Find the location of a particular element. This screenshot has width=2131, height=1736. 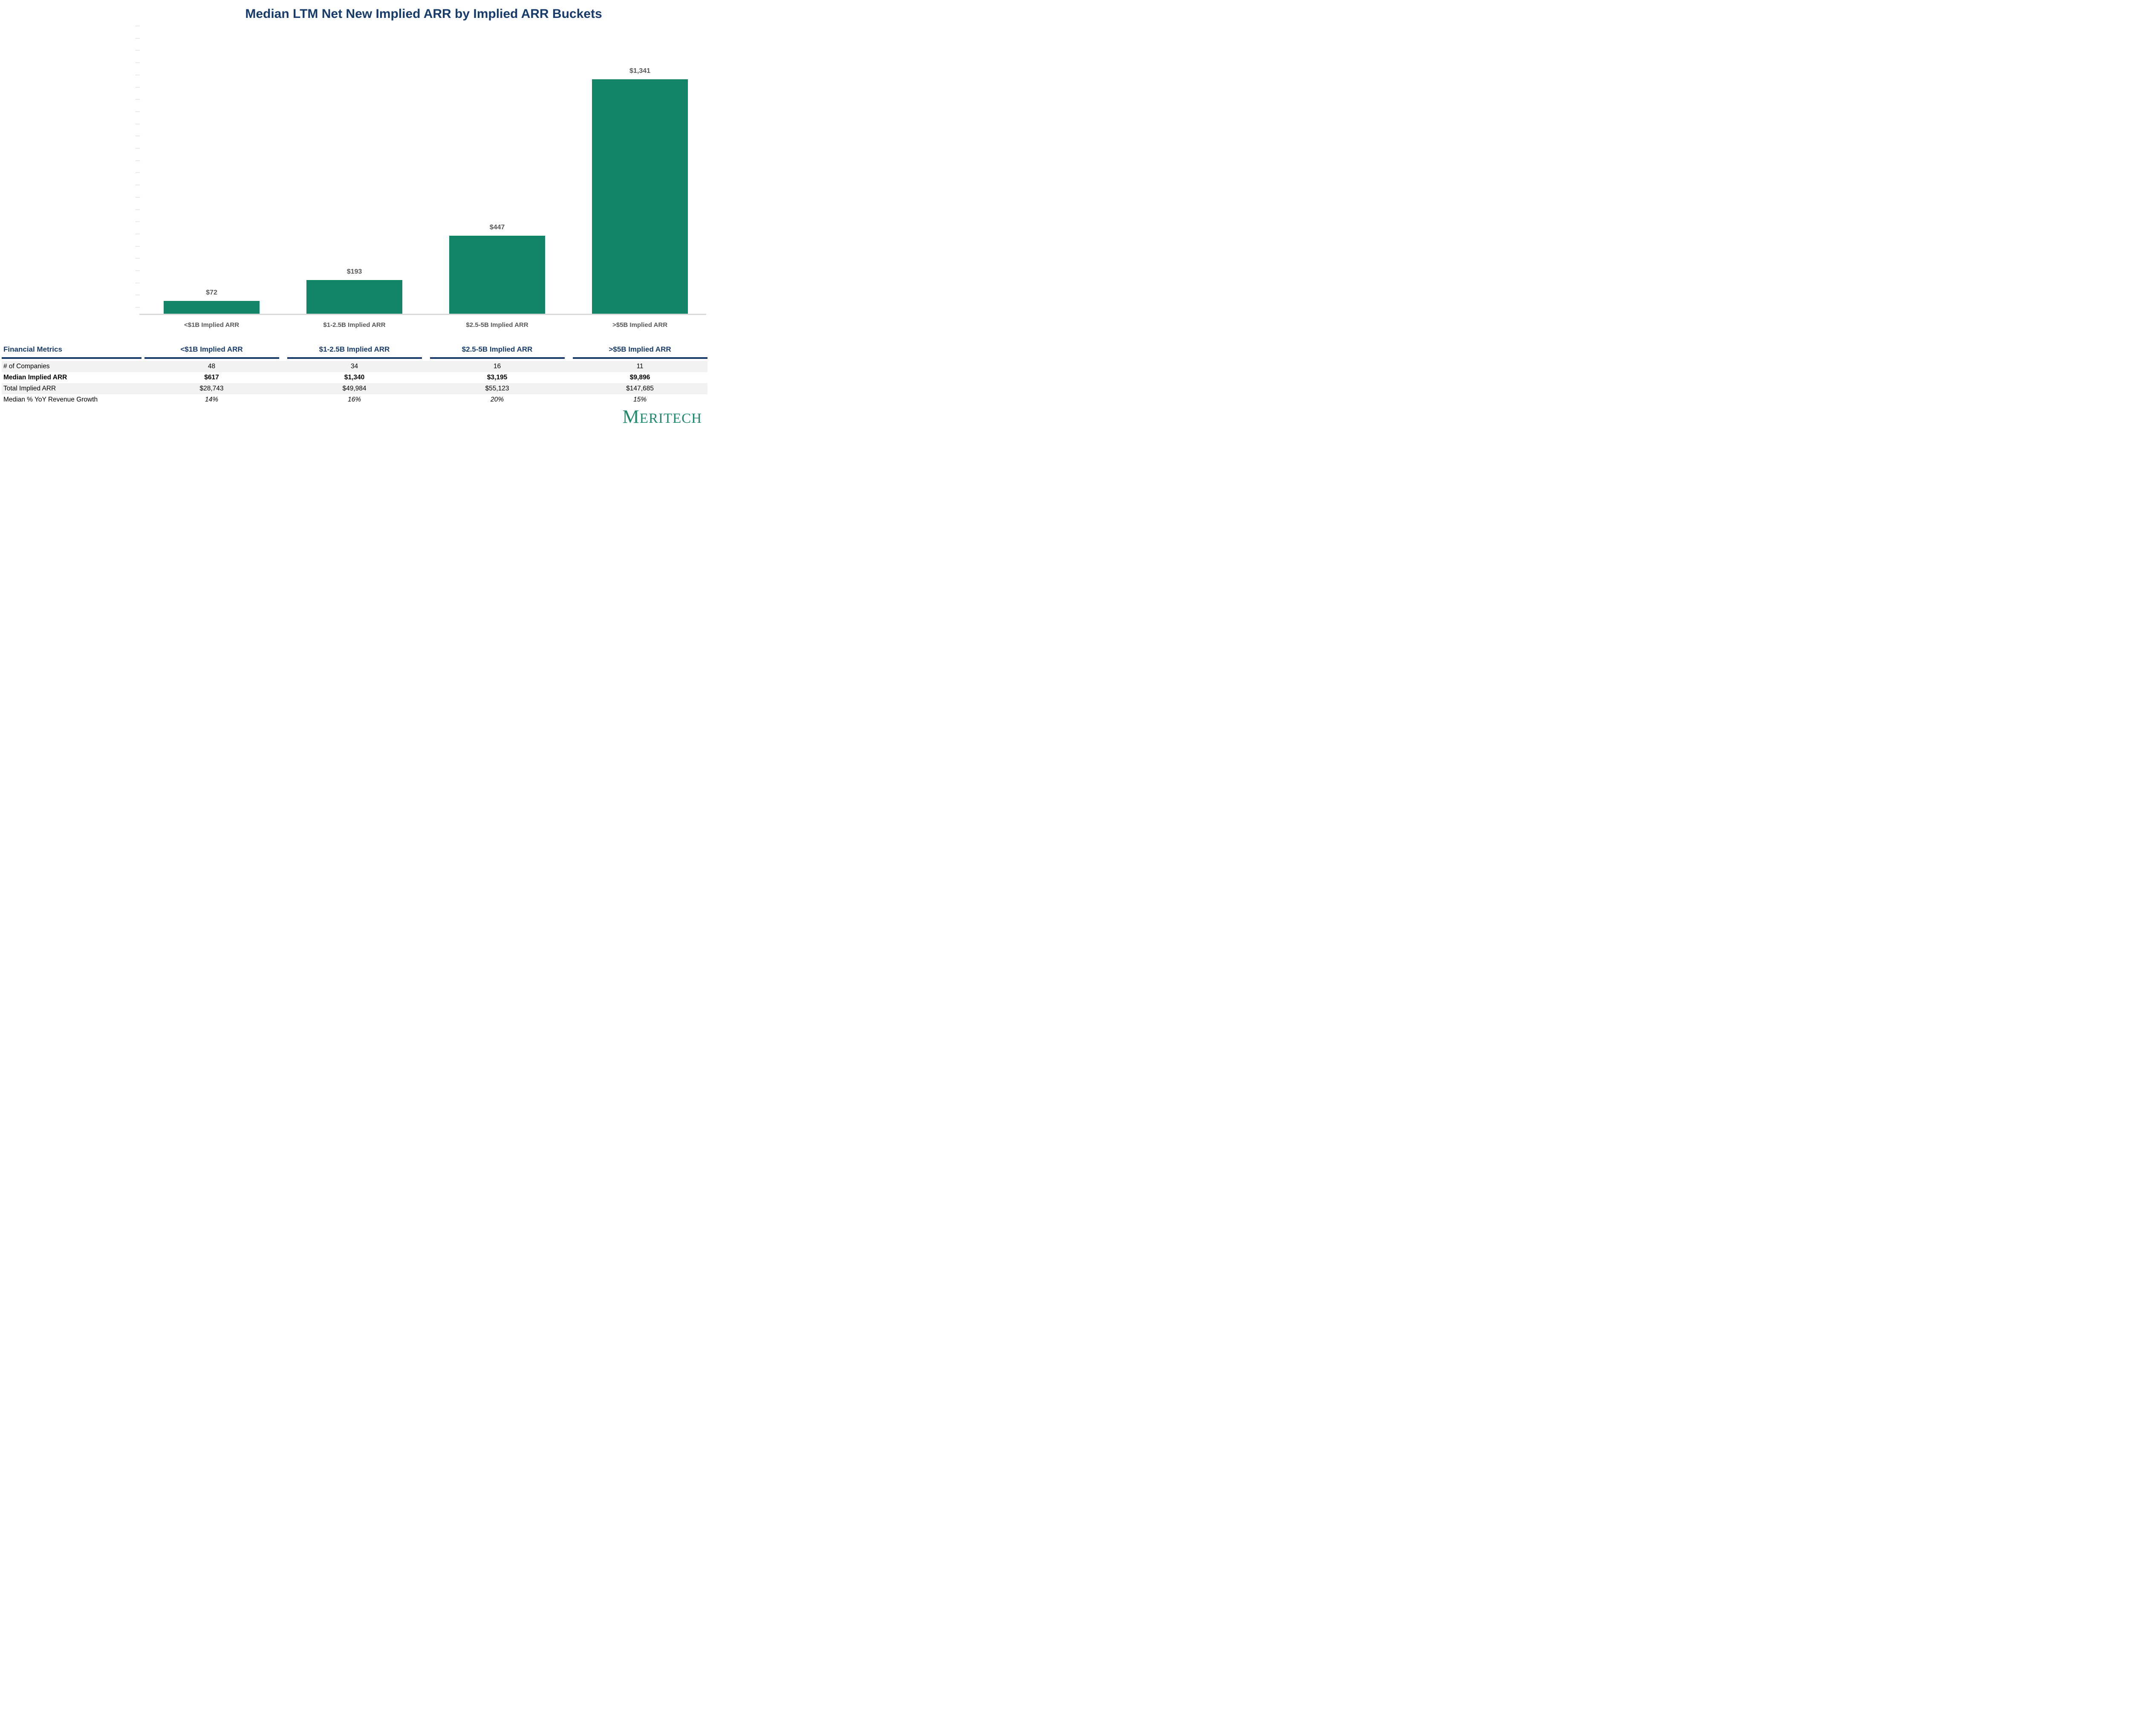

cell: $55,123 is located at coordinates (497, 388).